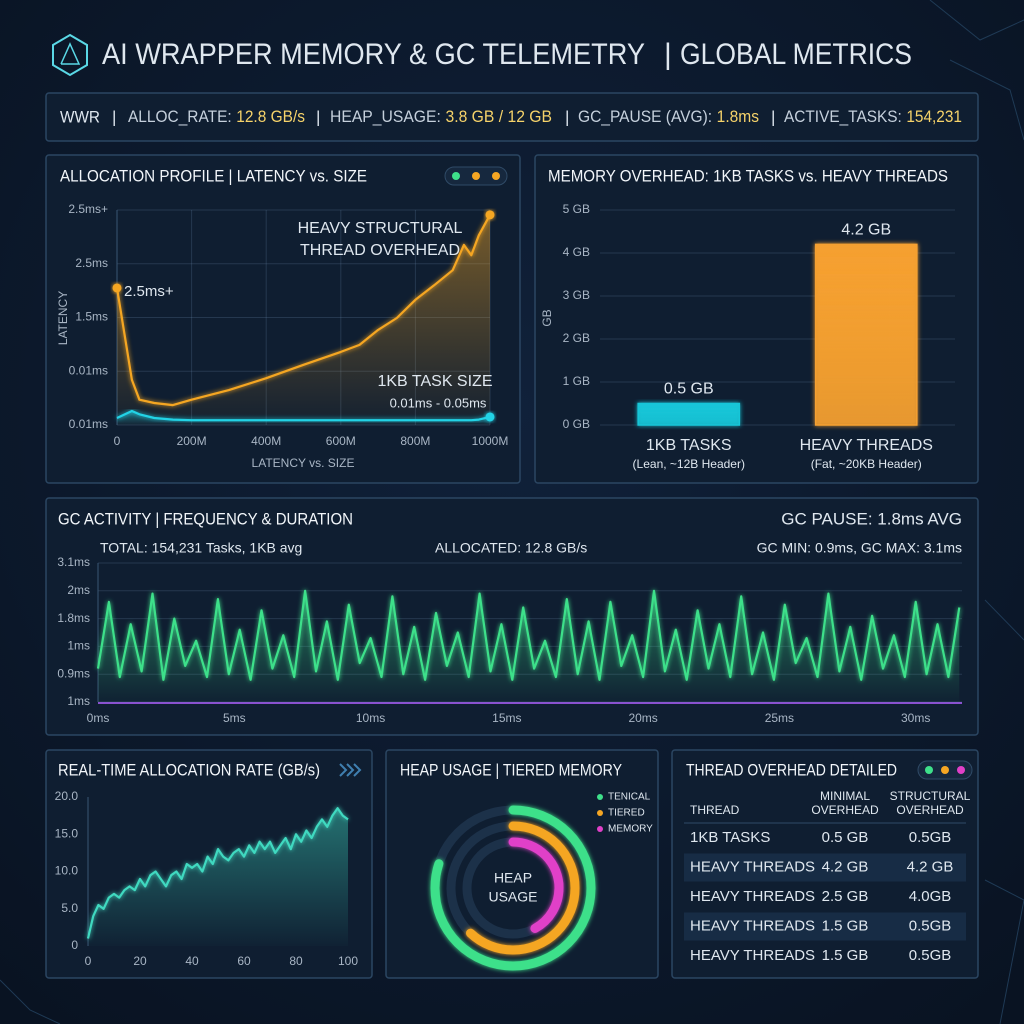 The width and height of the screenshot is (1024, 1024). I want to click on panel-title: ALLOCATION PROFILE | LATENCY vs. SIZE, so click(213, 175).